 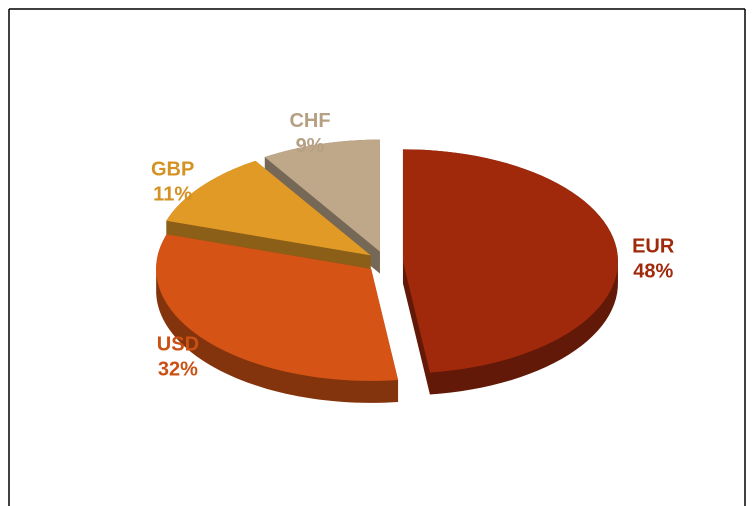 What do you see at coordinates (653, 246) in the screenshot?
I see `category-label: EUR` at bounding box center [653, 246].